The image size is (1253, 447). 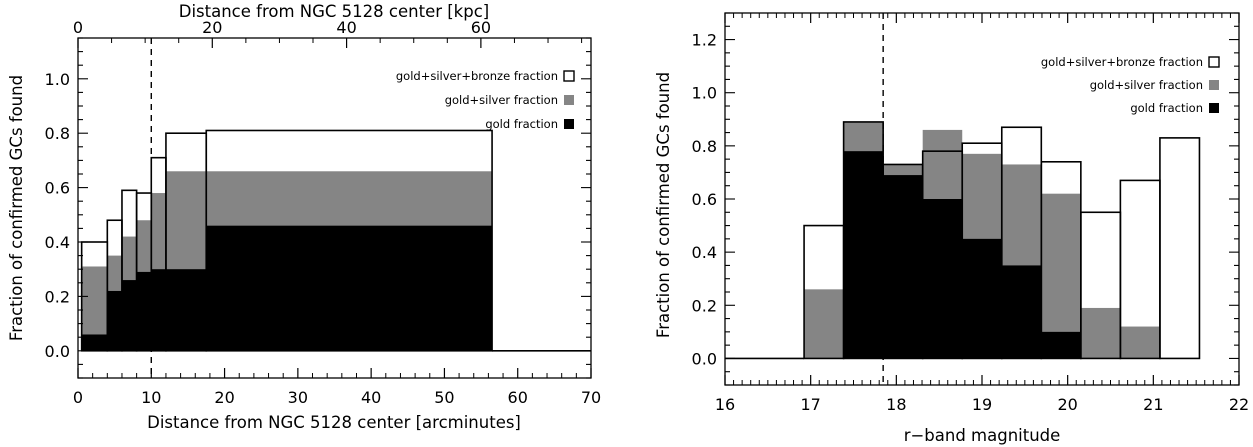 What do you see at coordinates (371, 397) in the screenshot?
I see `left-x-tick-label: 40` at bounding box center [371, 397].